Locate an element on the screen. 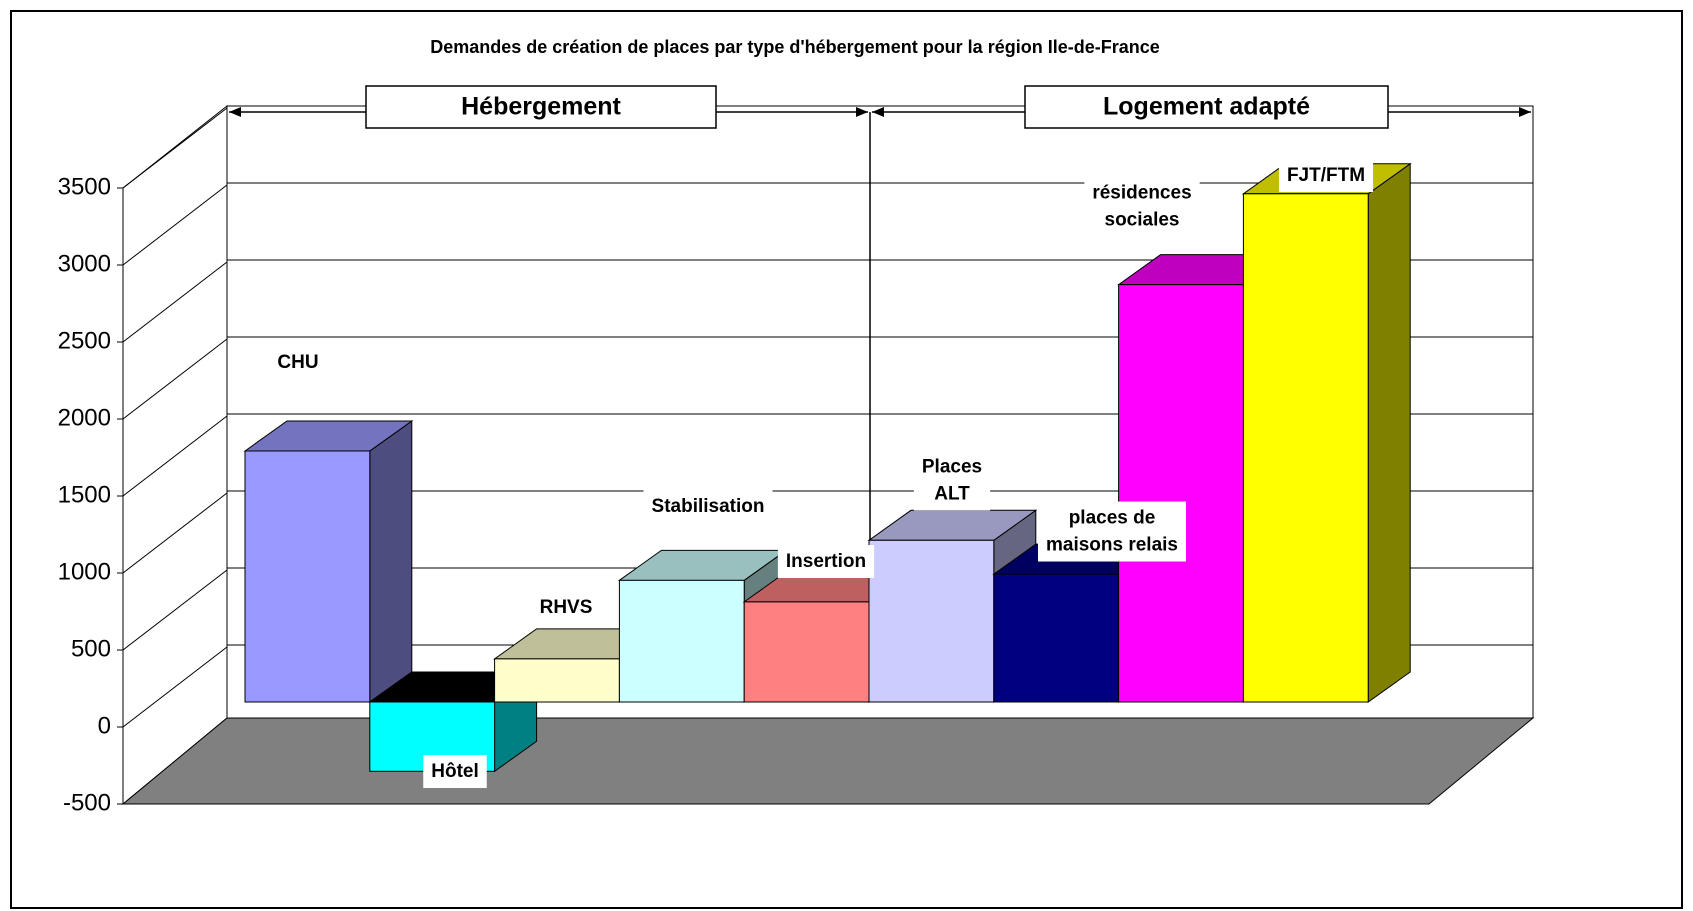 The height and width of the screenshot is (911, 1693). data-label: Stabilisation is located at coordinates (708, 506).